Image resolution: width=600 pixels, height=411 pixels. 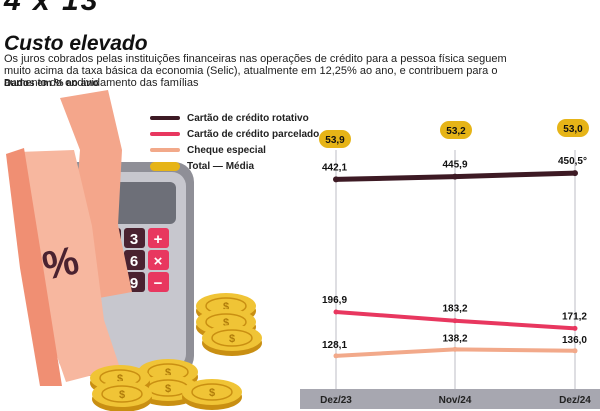 What do you see at coordinates (454, 338) in the screenshot?
I see `data-label: 138,2` at bounding box center [454, 338].